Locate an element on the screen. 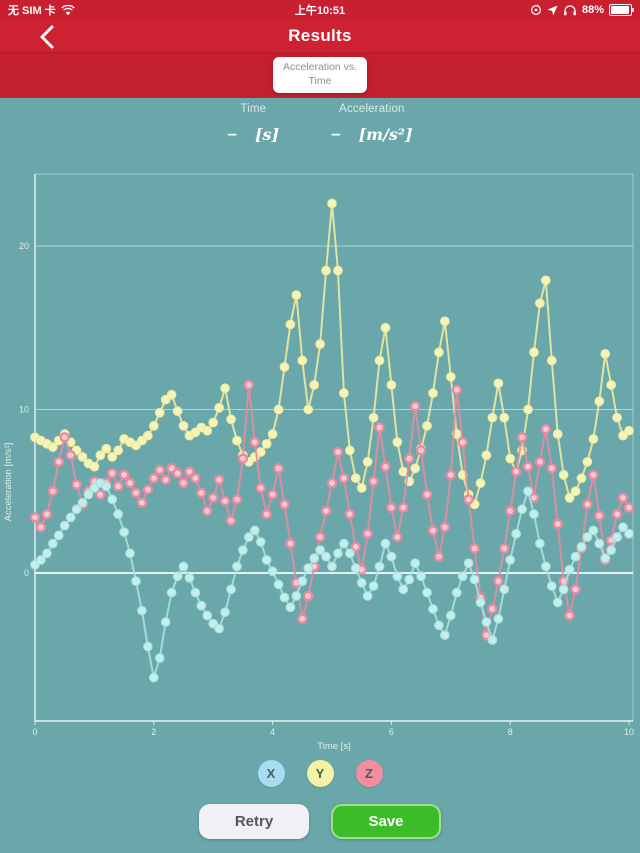 The image size is (640, 853). back-button is located at coordinates (48, 37).